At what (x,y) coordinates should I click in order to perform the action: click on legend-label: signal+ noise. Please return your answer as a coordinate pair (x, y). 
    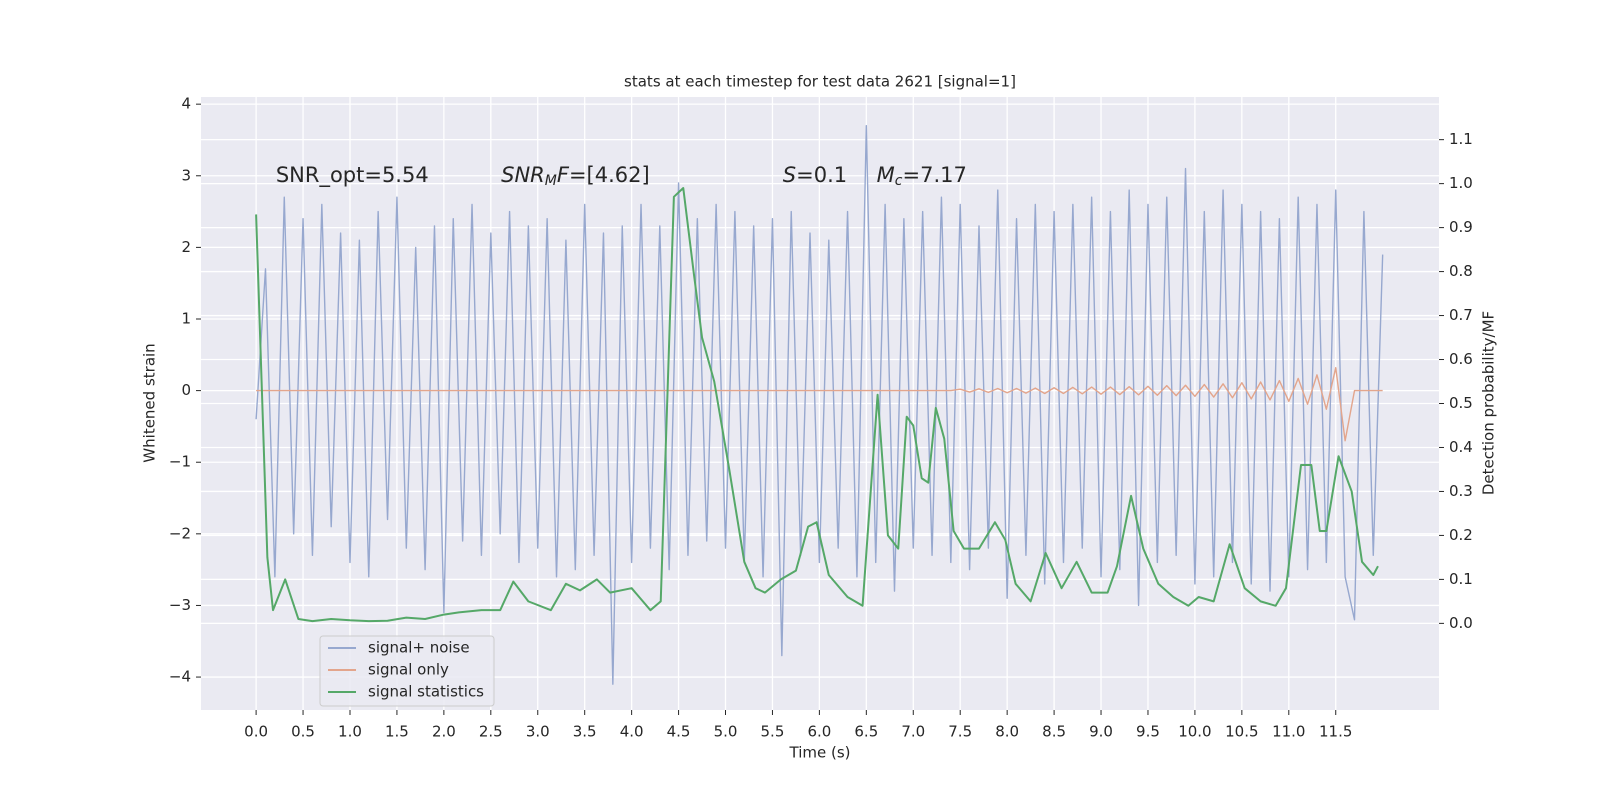
    Looking at the image, I should click on (419, 648).